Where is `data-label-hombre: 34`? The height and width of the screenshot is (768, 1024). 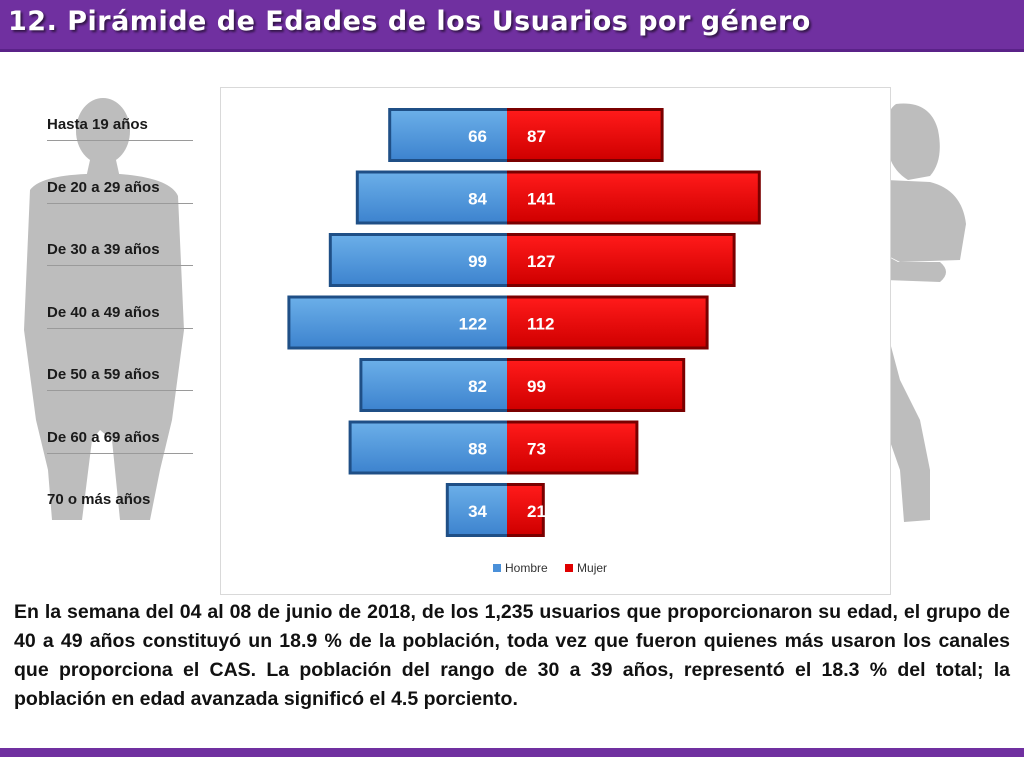 data-label-hombre: 34 is located at coordinates (477, 511).